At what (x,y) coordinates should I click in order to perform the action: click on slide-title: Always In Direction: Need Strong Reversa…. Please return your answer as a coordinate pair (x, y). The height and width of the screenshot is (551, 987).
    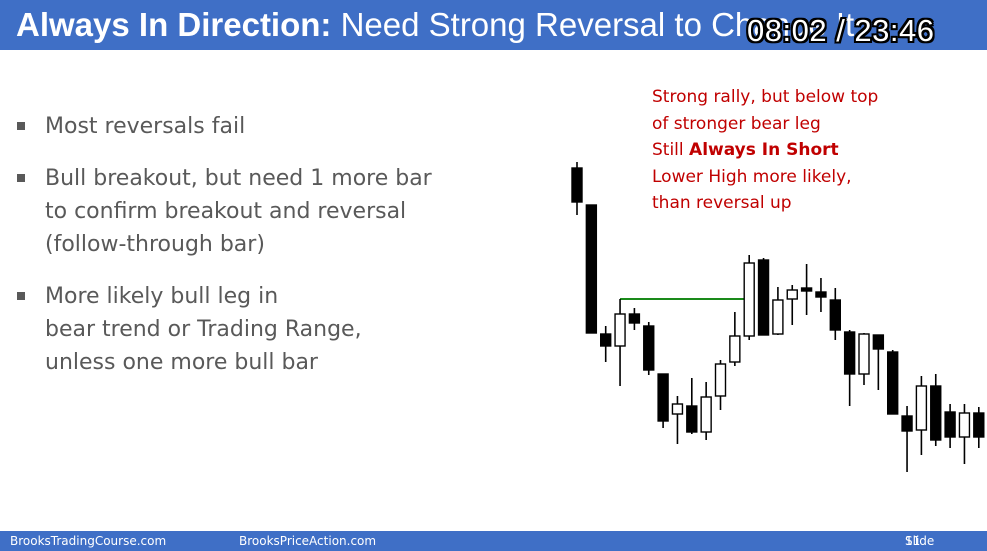
    Looking at the image, I should click on (435, 25).